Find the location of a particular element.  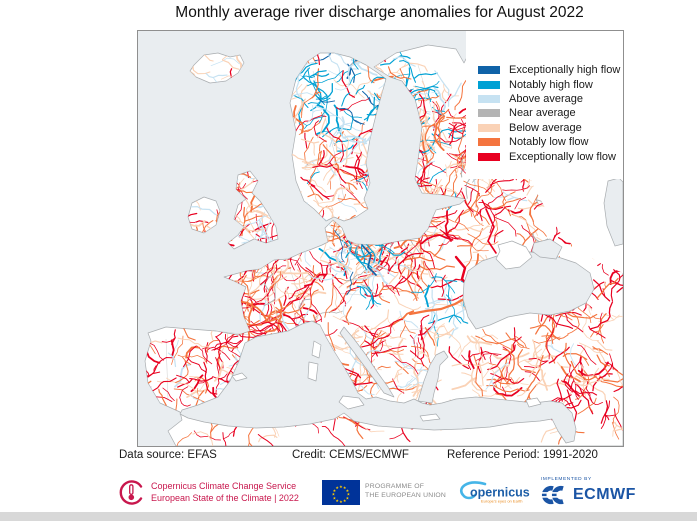

c3s-line2: European State of the Climate | 2022 is located at coordinates (225, 497).